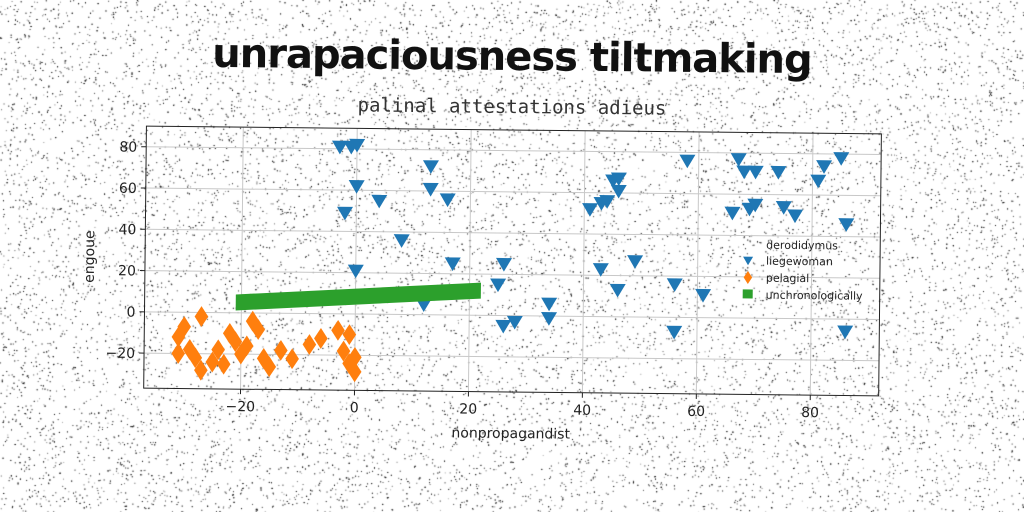 Image resolution: width=1024 pixels, height=512 pixels. What do you see at coordinates (510, 433) in the screenshot?
I see `x-axis-label: nonpropagandist` at bounding box center [510, 433].